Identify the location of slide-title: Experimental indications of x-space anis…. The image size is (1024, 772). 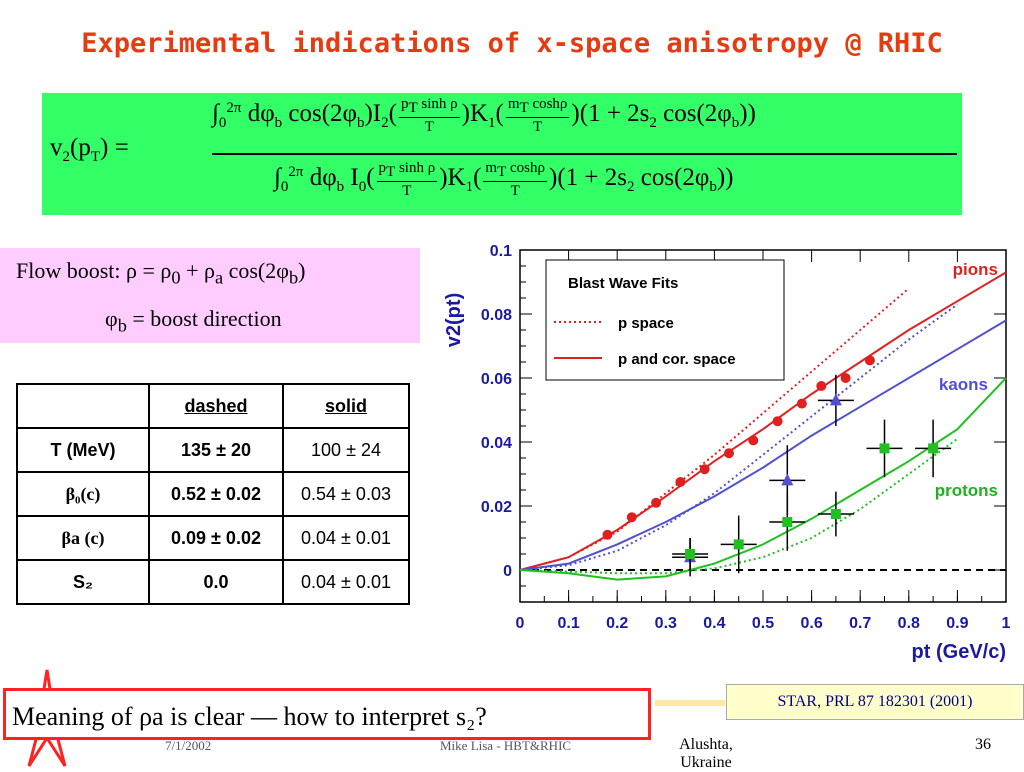
(512, 43).